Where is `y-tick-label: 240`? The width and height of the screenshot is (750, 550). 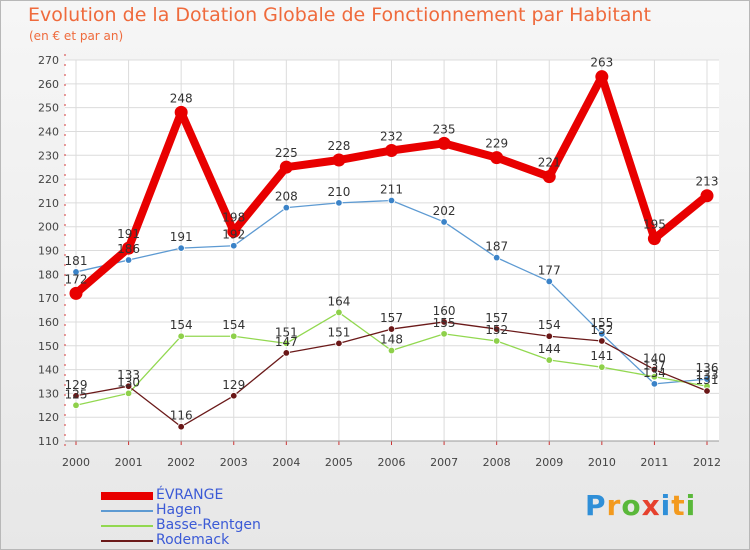
y-tick-label: 240 is located at coordinates (48, 131).